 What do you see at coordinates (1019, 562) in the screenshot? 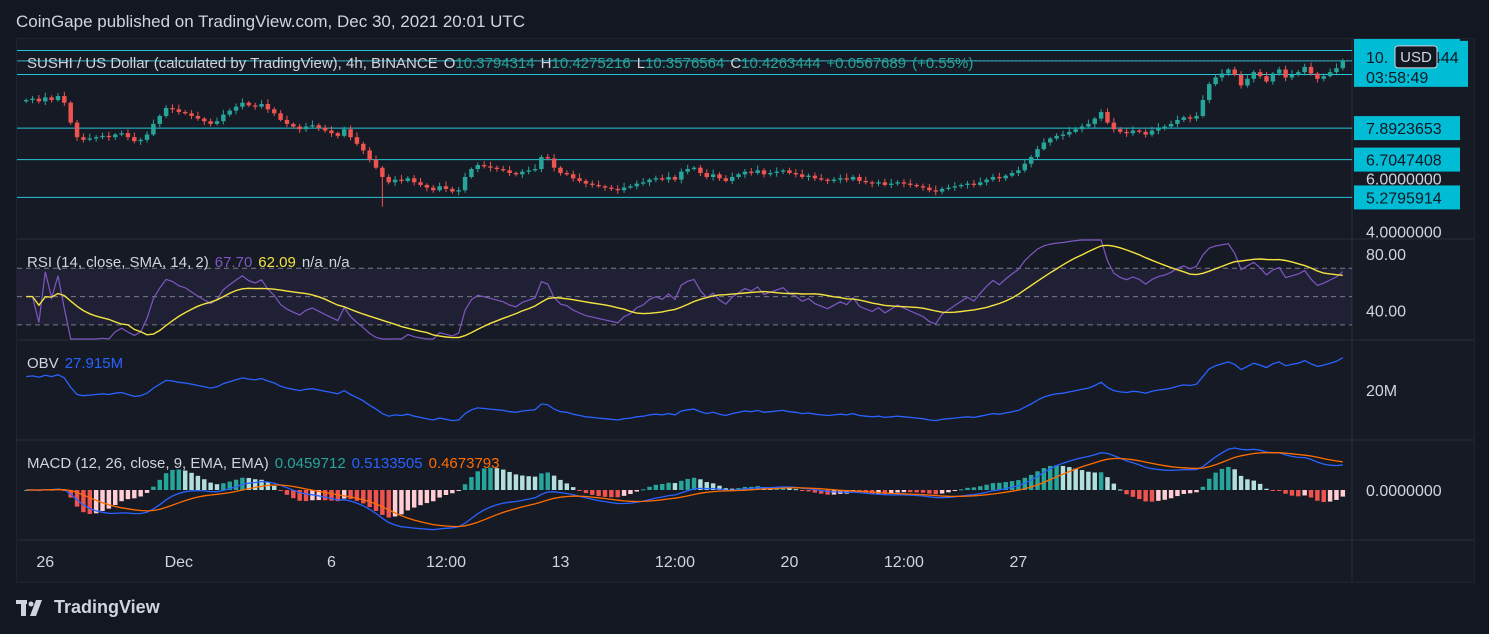
I see `time-axis-label: 27` at bounding box center [1019, 562].